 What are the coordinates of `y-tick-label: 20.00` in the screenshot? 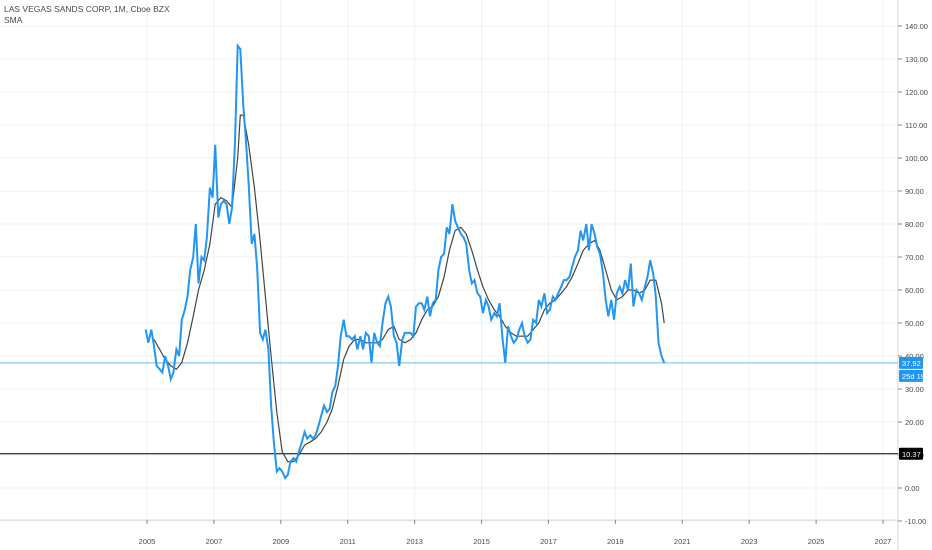 It's located at (914, 422).